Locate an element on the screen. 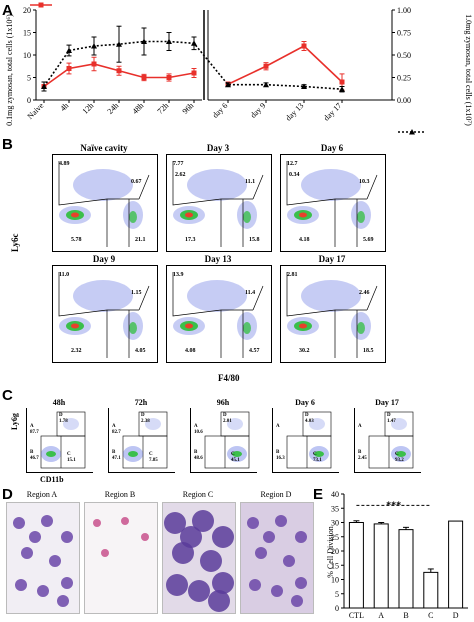  x-tick-label: D is located at coordinates (456, 615).